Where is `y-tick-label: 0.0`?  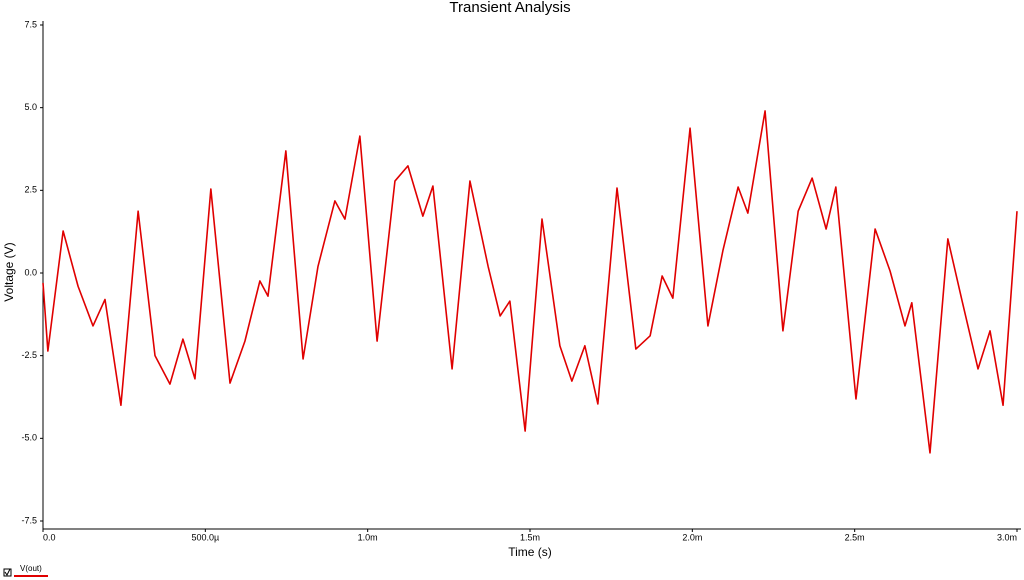
y-tick-label: 0.0 is located at coordinates (30, 272).